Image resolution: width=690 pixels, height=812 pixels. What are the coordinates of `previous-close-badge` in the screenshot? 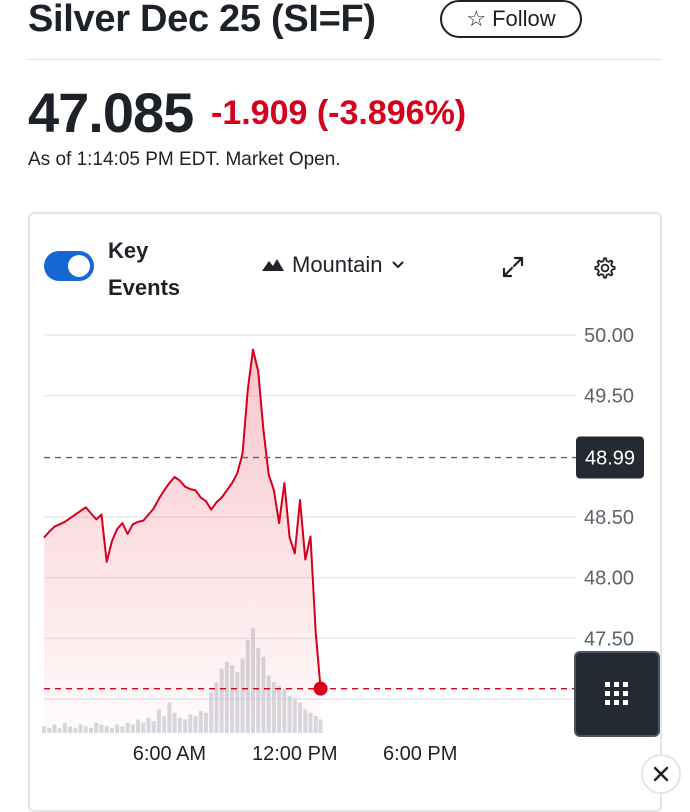 It's located at (610, 457).